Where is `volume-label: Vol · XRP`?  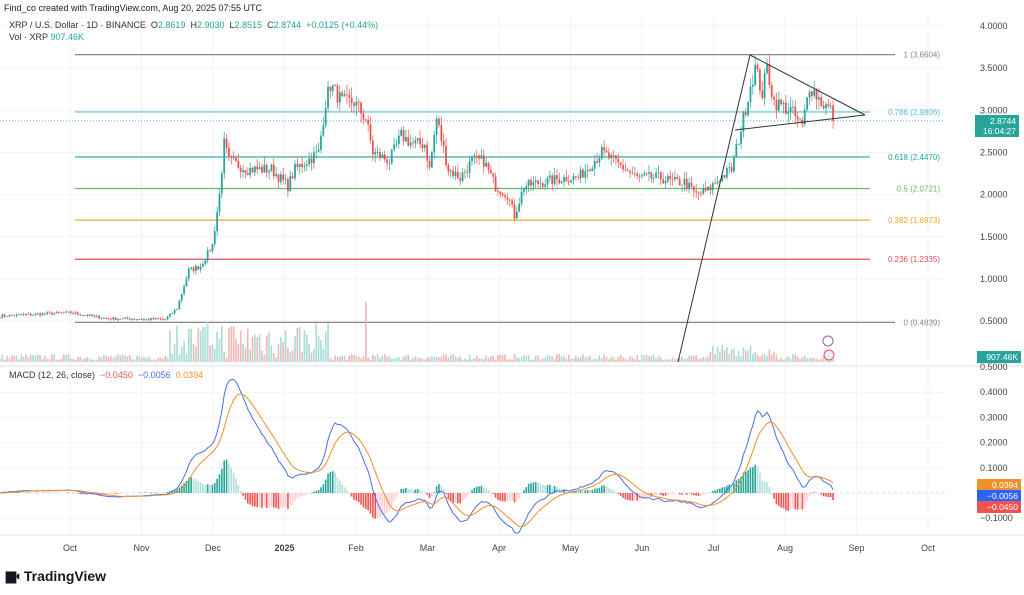 volume-label: Vol · XRP is located at coordinates (29, 37).